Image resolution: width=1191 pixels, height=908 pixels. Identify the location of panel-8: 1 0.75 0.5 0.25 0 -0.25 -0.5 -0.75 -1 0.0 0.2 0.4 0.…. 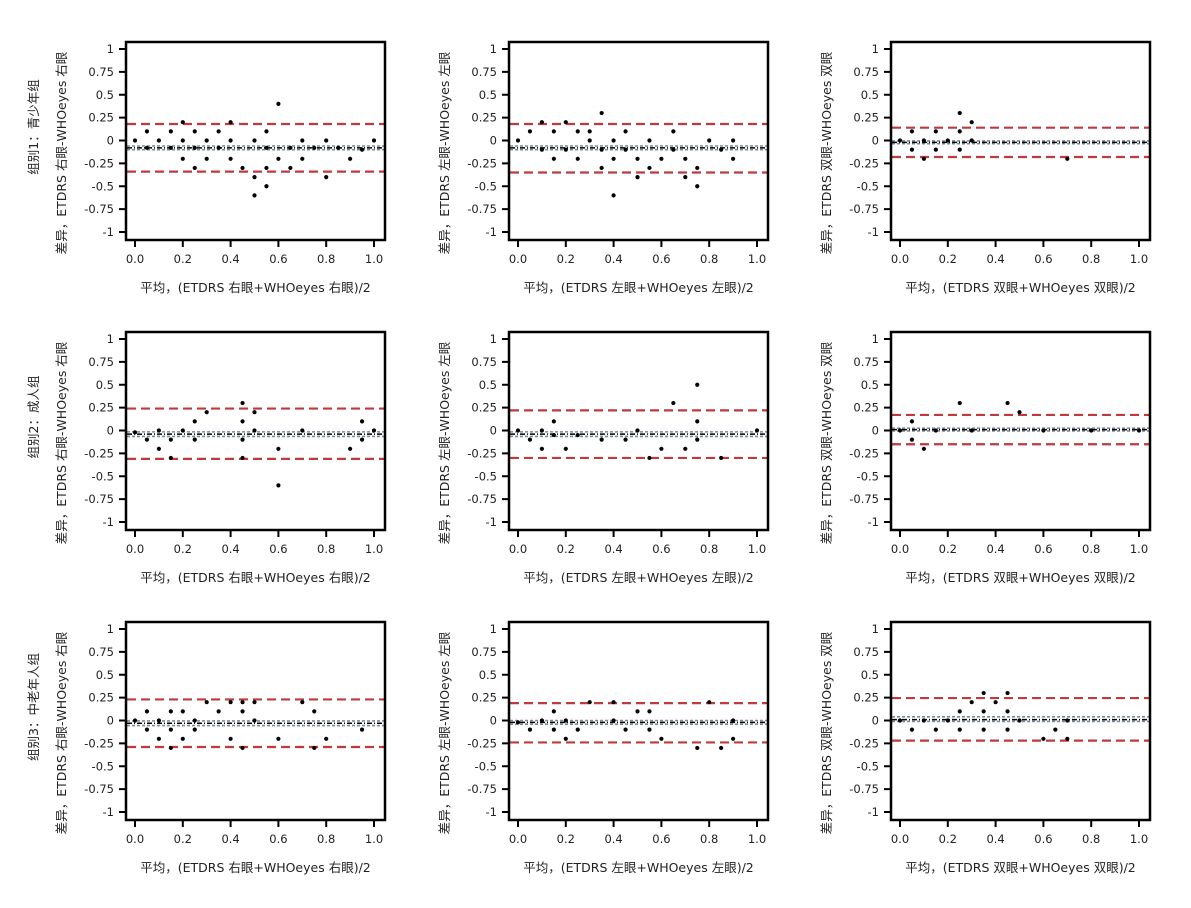
(603, 747).